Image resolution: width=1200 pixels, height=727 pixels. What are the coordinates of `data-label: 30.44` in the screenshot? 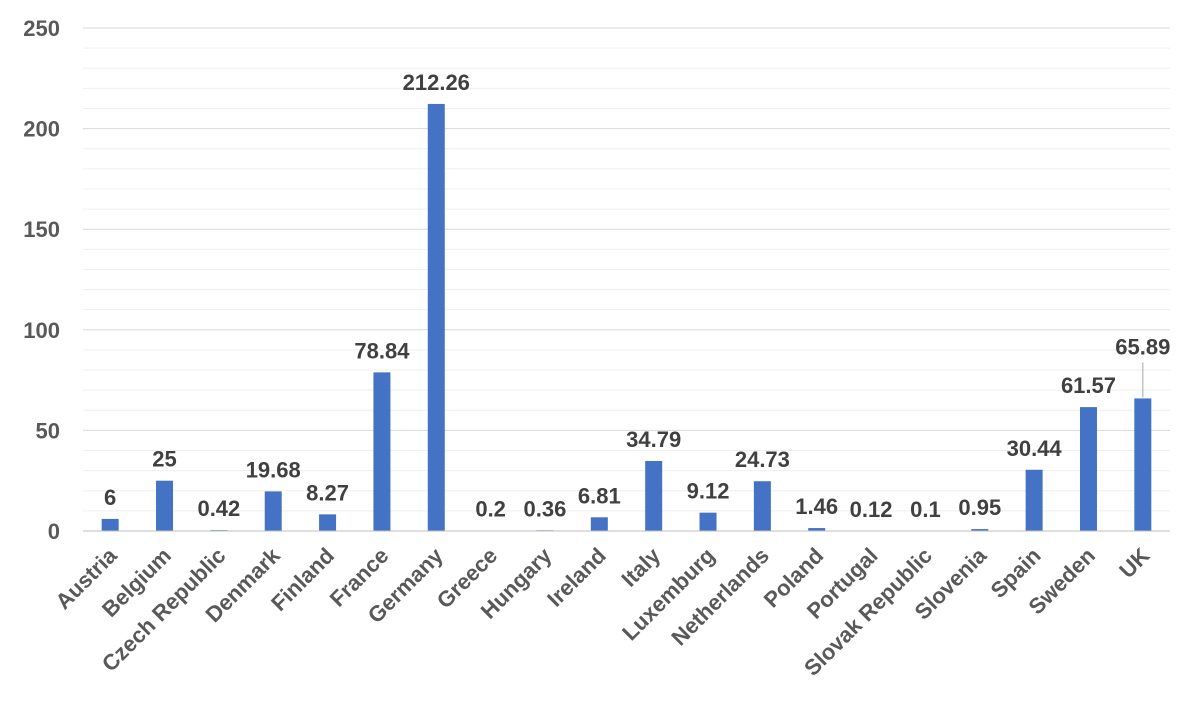 It's located at (1035, 448).